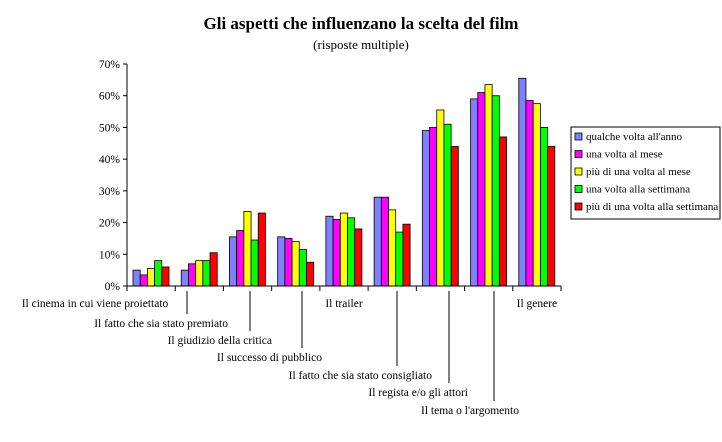  Describe the element at coordinates (638, 190) in the screenshot. I see `legend-label: una volta alla settimana` at that location.